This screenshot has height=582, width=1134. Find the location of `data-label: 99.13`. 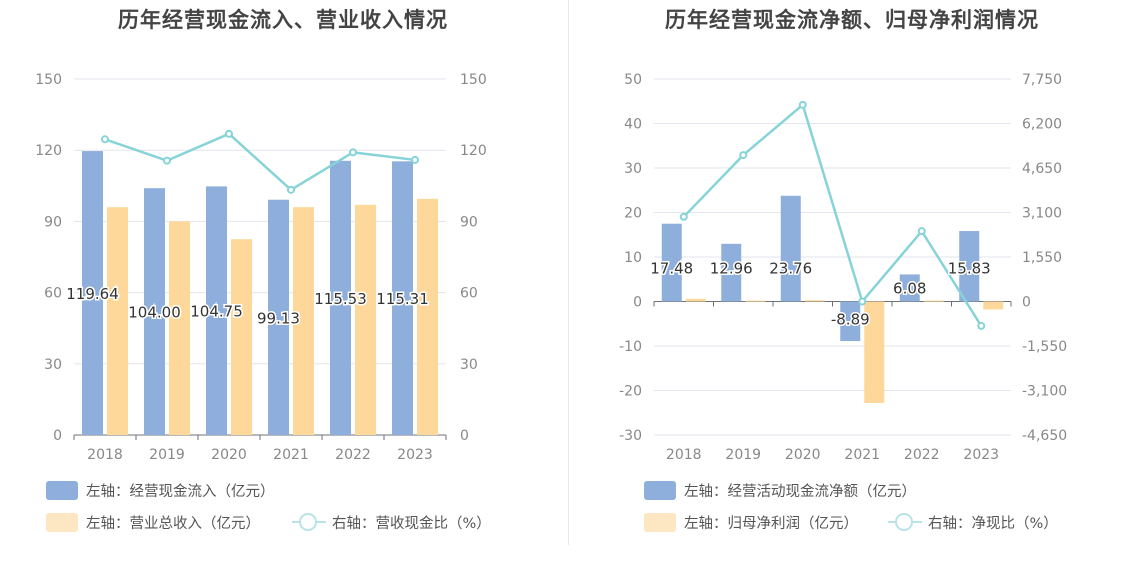

data-label: 99.13 is located at coordinates (278, 318).